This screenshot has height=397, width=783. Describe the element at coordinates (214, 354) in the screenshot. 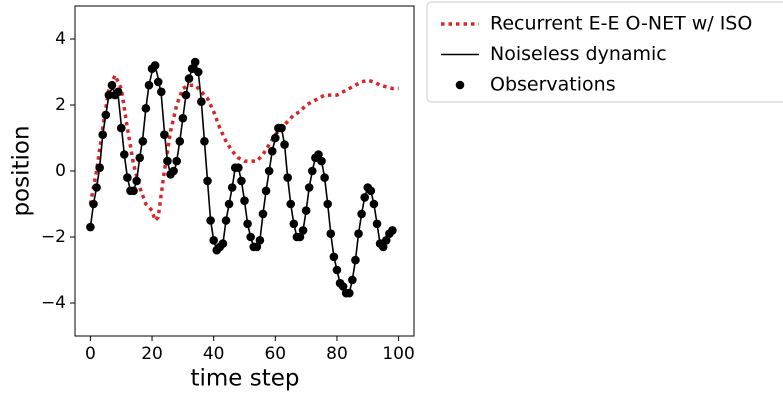

I see `x-tick-label: 40` at that location.